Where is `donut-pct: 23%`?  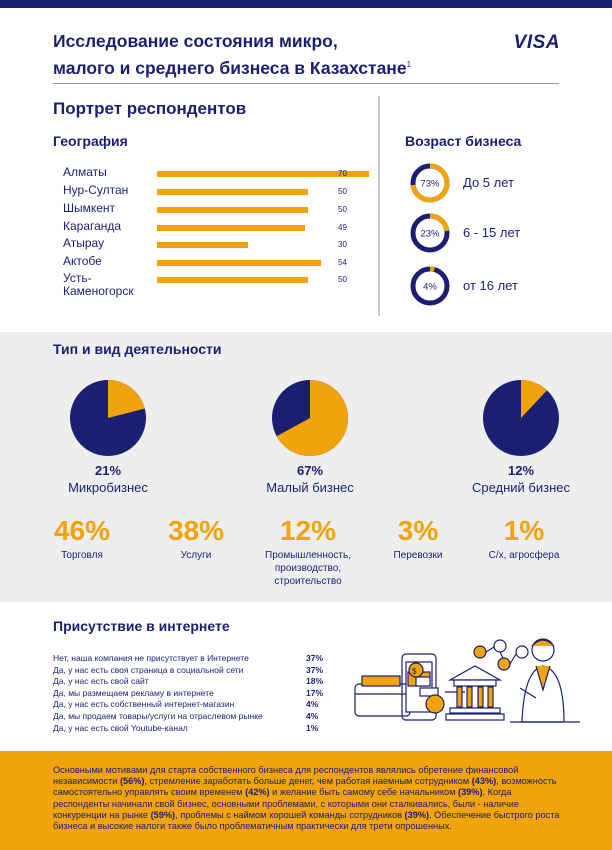 donut-pct: 23% is located at coordinates (430, 234).